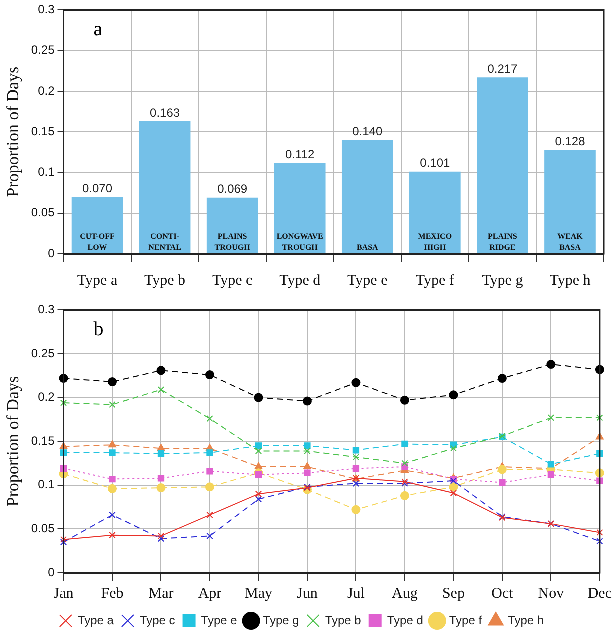 The height and width of the screenshot is (637, 616). Describe the element at coordinates (503, 594) in the screenshot. I see `x-tick-label: Oct` at that location.